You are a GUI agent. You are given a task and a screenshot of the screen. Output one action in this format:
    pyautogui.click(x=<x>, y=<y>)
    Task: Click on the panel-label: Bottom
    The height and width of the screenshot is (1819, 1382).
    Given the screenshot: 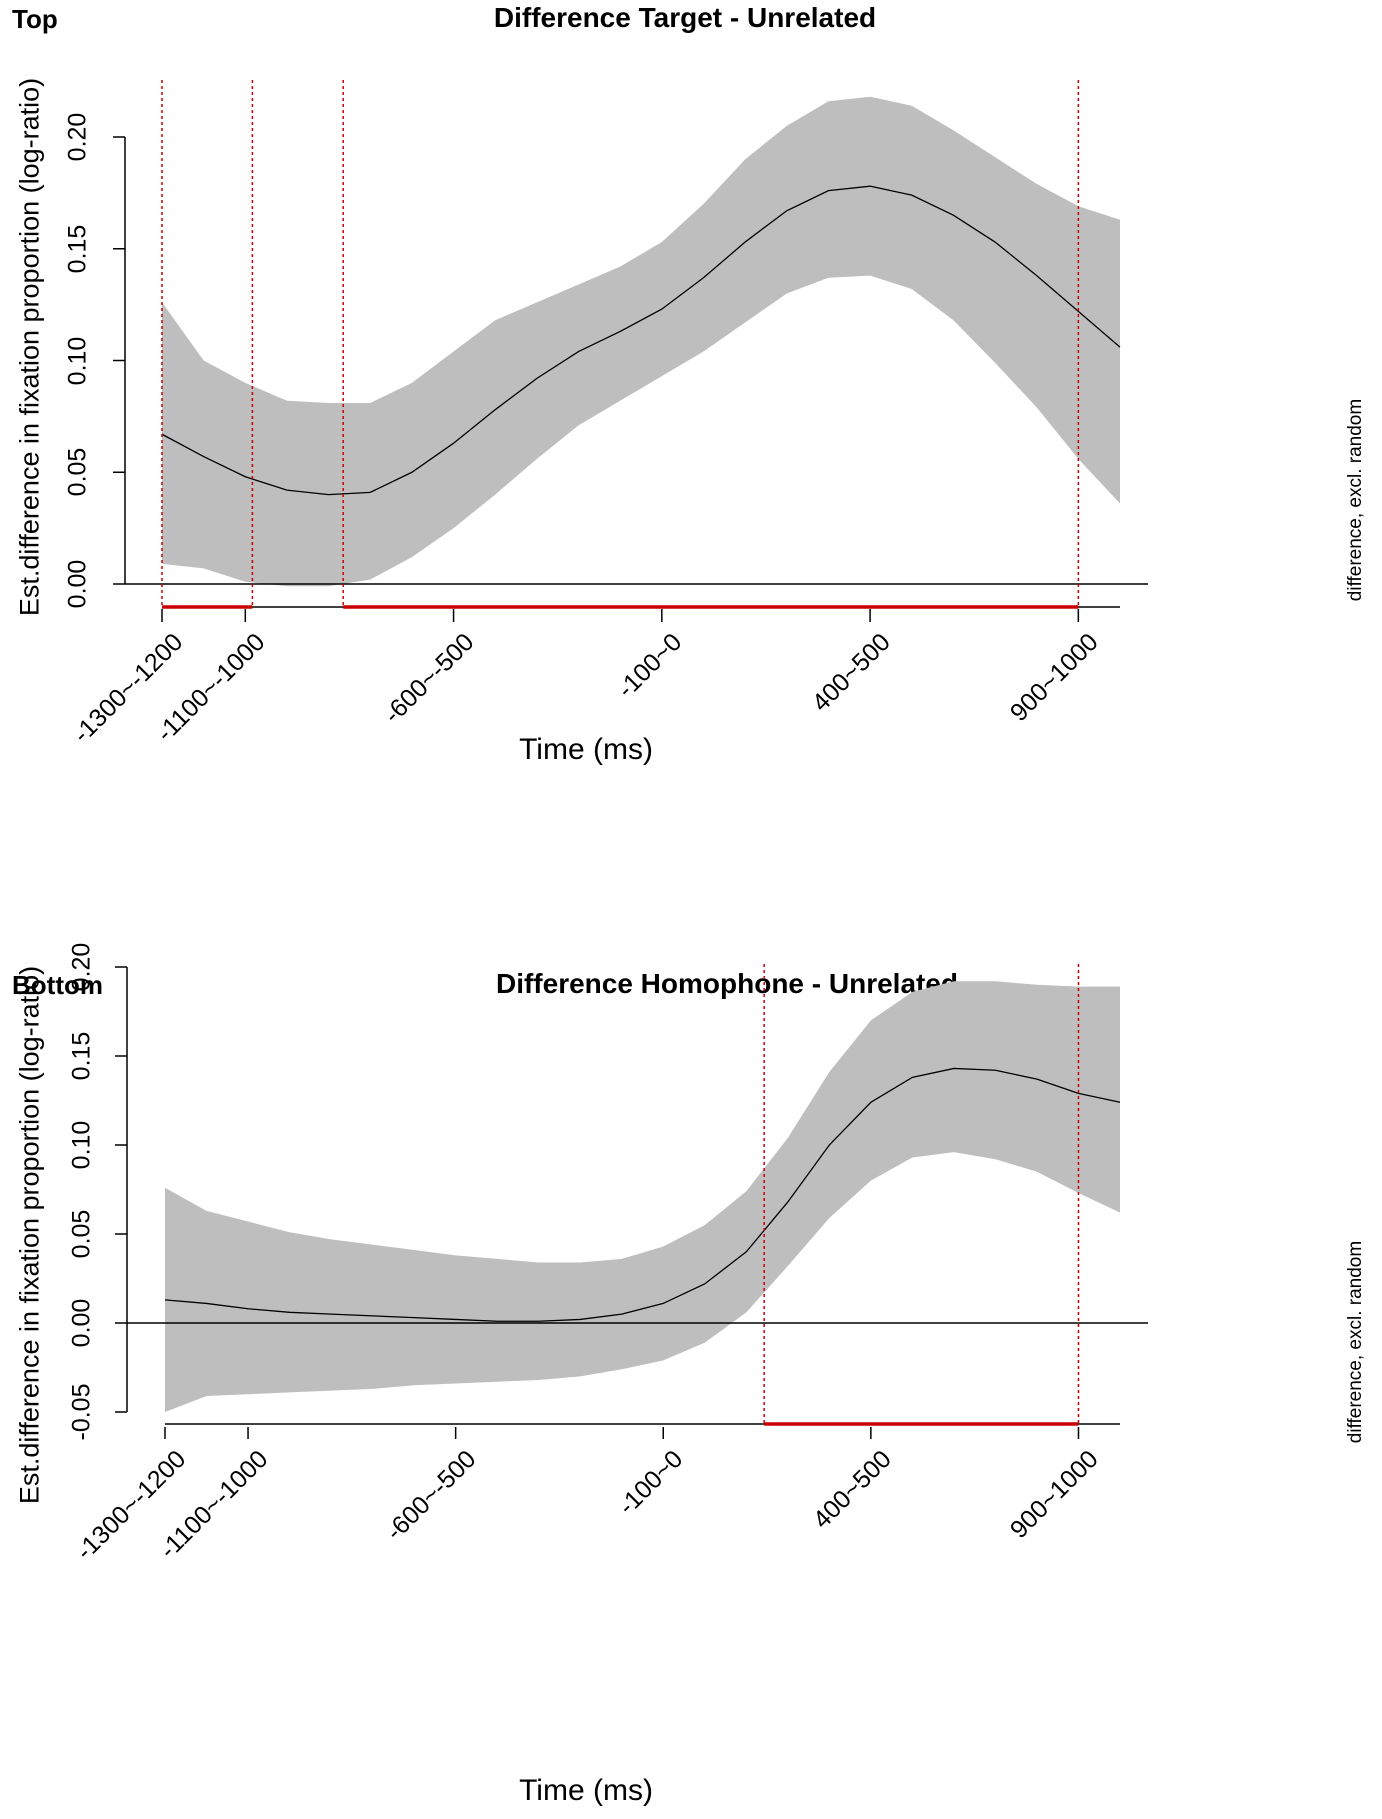 What is the action you would take?
    pyautogui.click(x=57, y=985)
    